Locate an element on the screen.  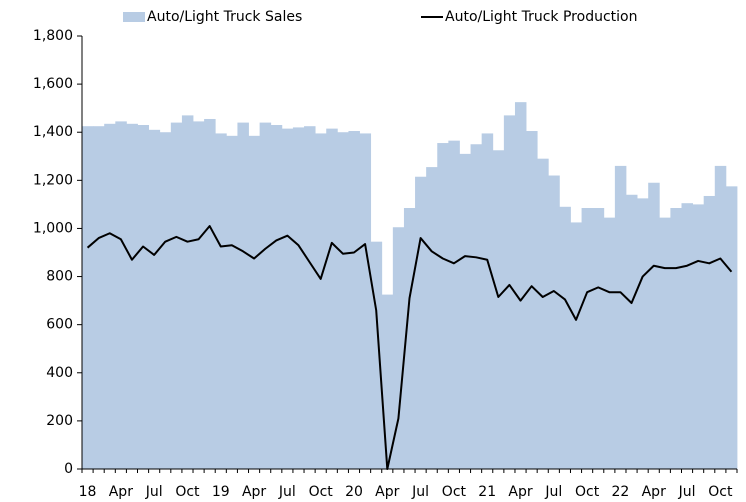
legend-swatch is located at coordinates (134, 17).